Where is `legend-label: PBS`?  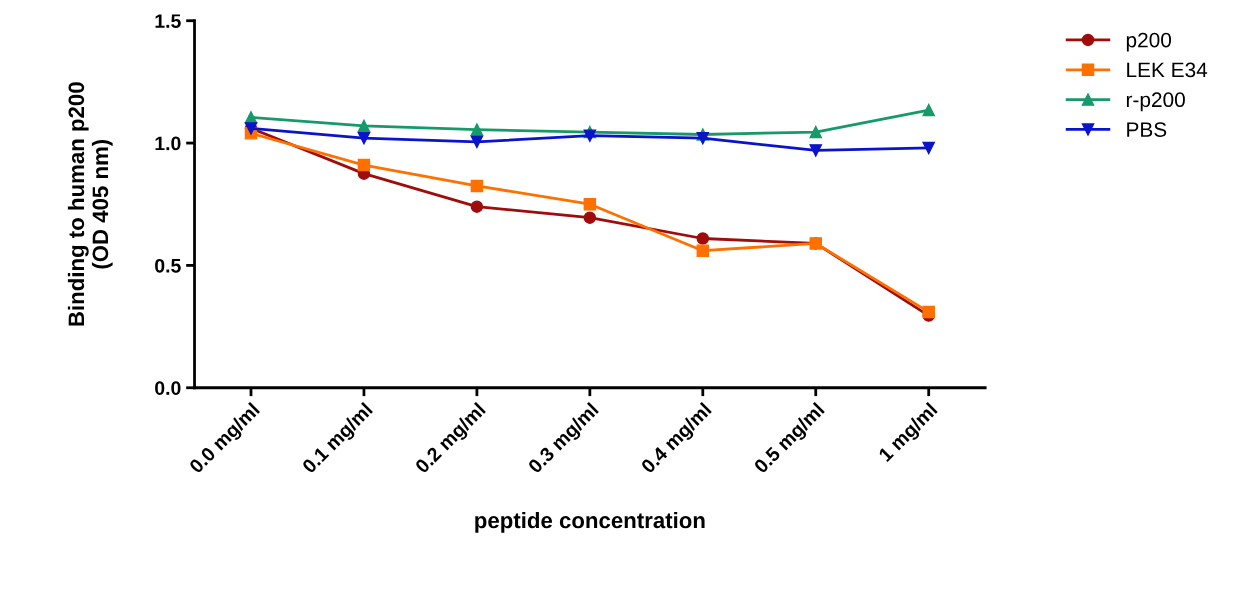
legend-label: PBS is located at coordinates (1147, 129).